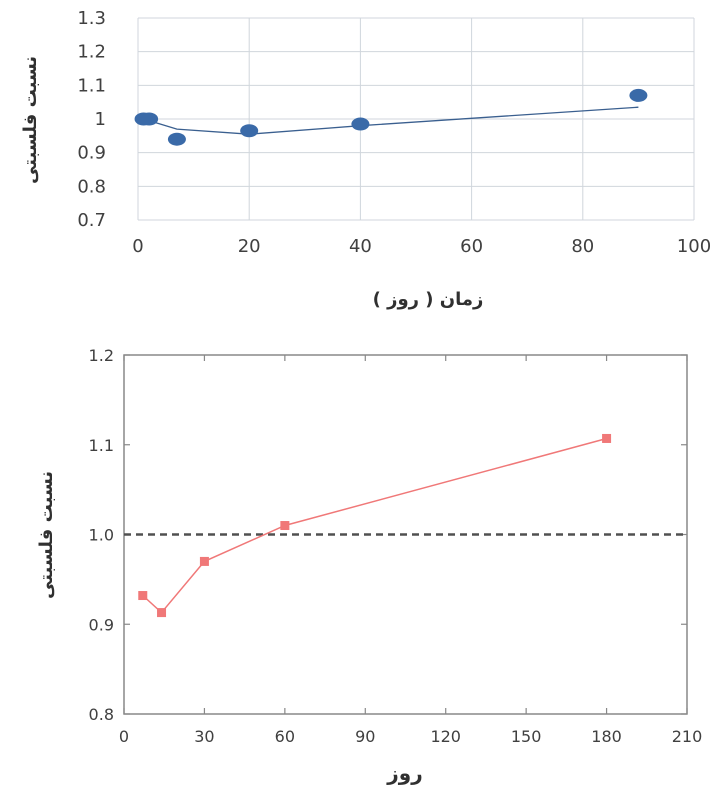 The height and width of the screenshot is (789, 718). I want to click on chart-2-x-tick-label: 0, so click(124, 736).